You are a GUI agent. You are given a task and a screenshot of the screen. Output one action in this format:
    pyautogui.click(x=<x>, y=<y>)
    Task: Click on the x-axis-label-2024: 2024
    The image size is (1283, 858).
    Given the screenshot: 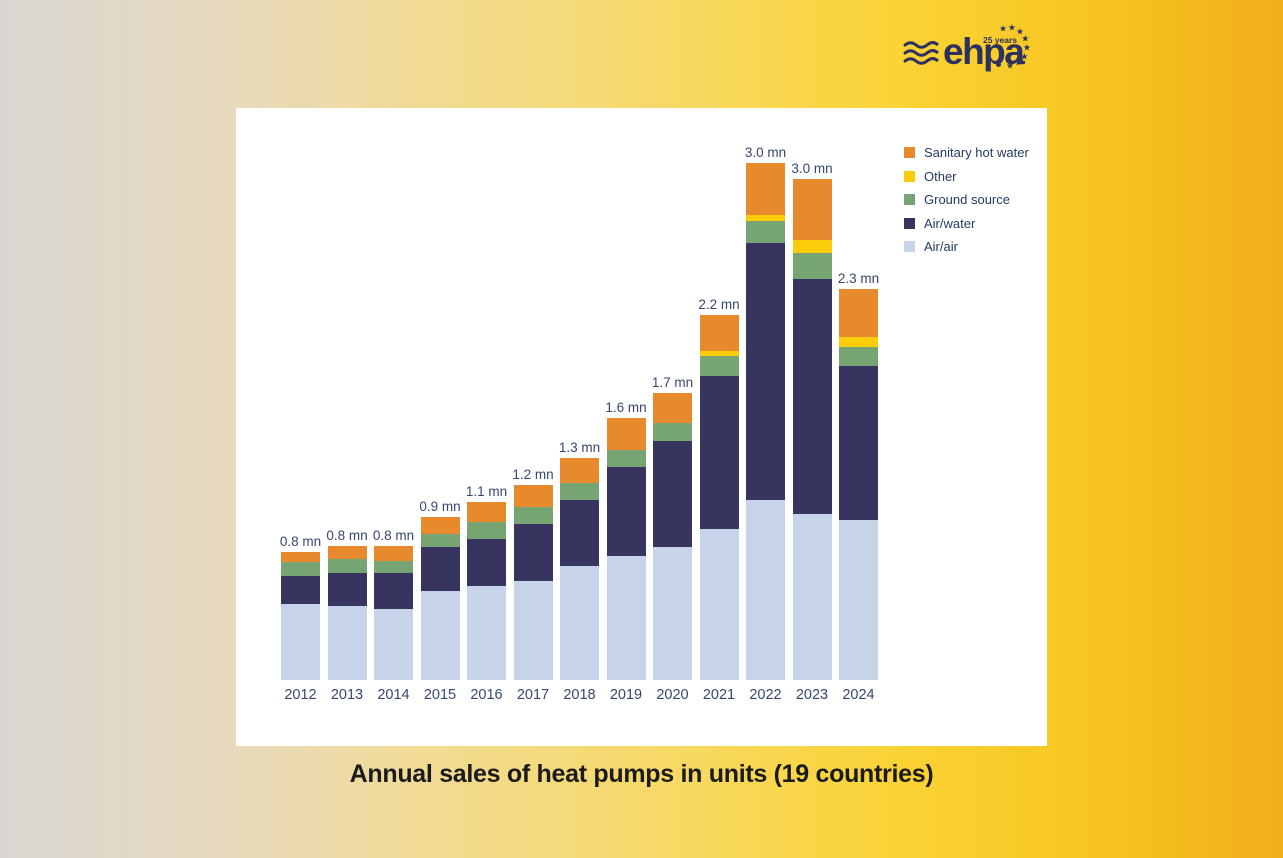 What is the action you would take?
    pyautogui.click(x=858, y=695)
    